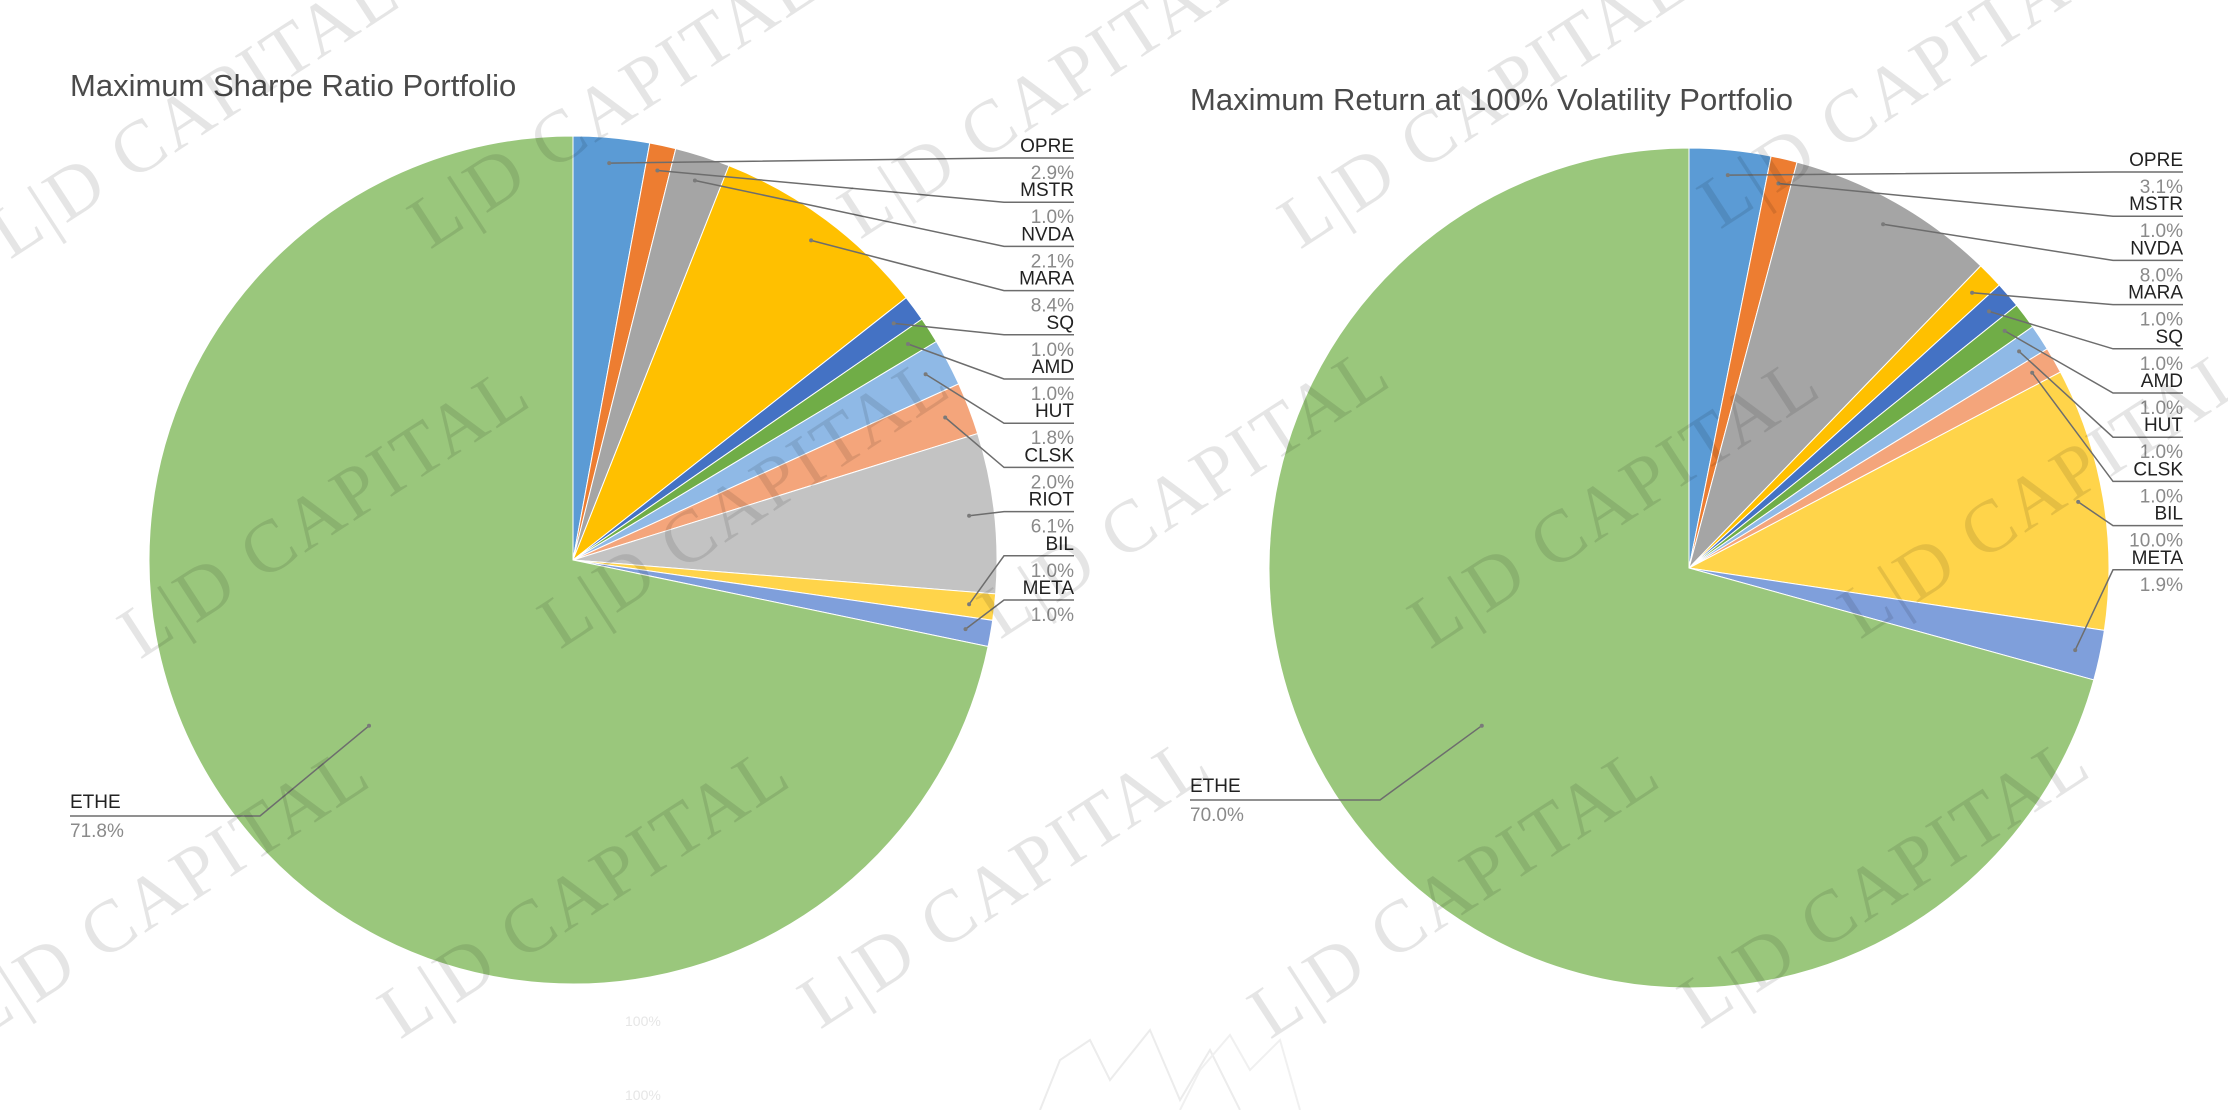  Describe the element at coordinates (969, 515) in the screenshot. I see `leader-dot-riot` at that location.